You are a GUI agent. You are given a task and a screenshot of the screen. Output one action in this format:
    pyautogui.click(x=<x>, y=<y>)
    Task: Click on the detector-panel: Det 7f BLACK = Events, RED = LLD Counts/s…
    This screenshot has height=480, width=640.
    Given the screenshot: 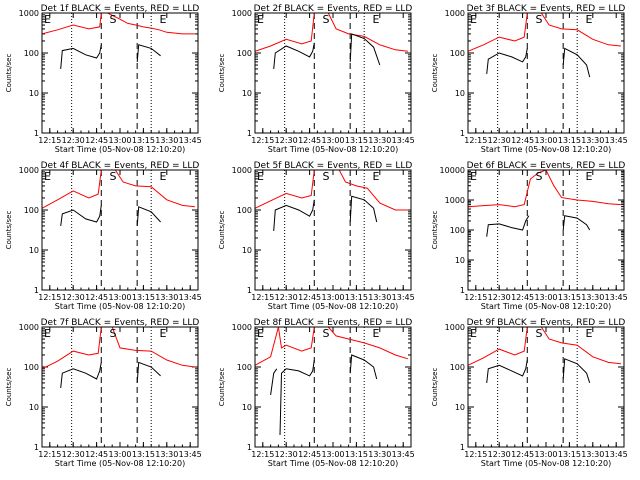 What is the action you would take?
    pyautogui.click(x=103, y=393)
    